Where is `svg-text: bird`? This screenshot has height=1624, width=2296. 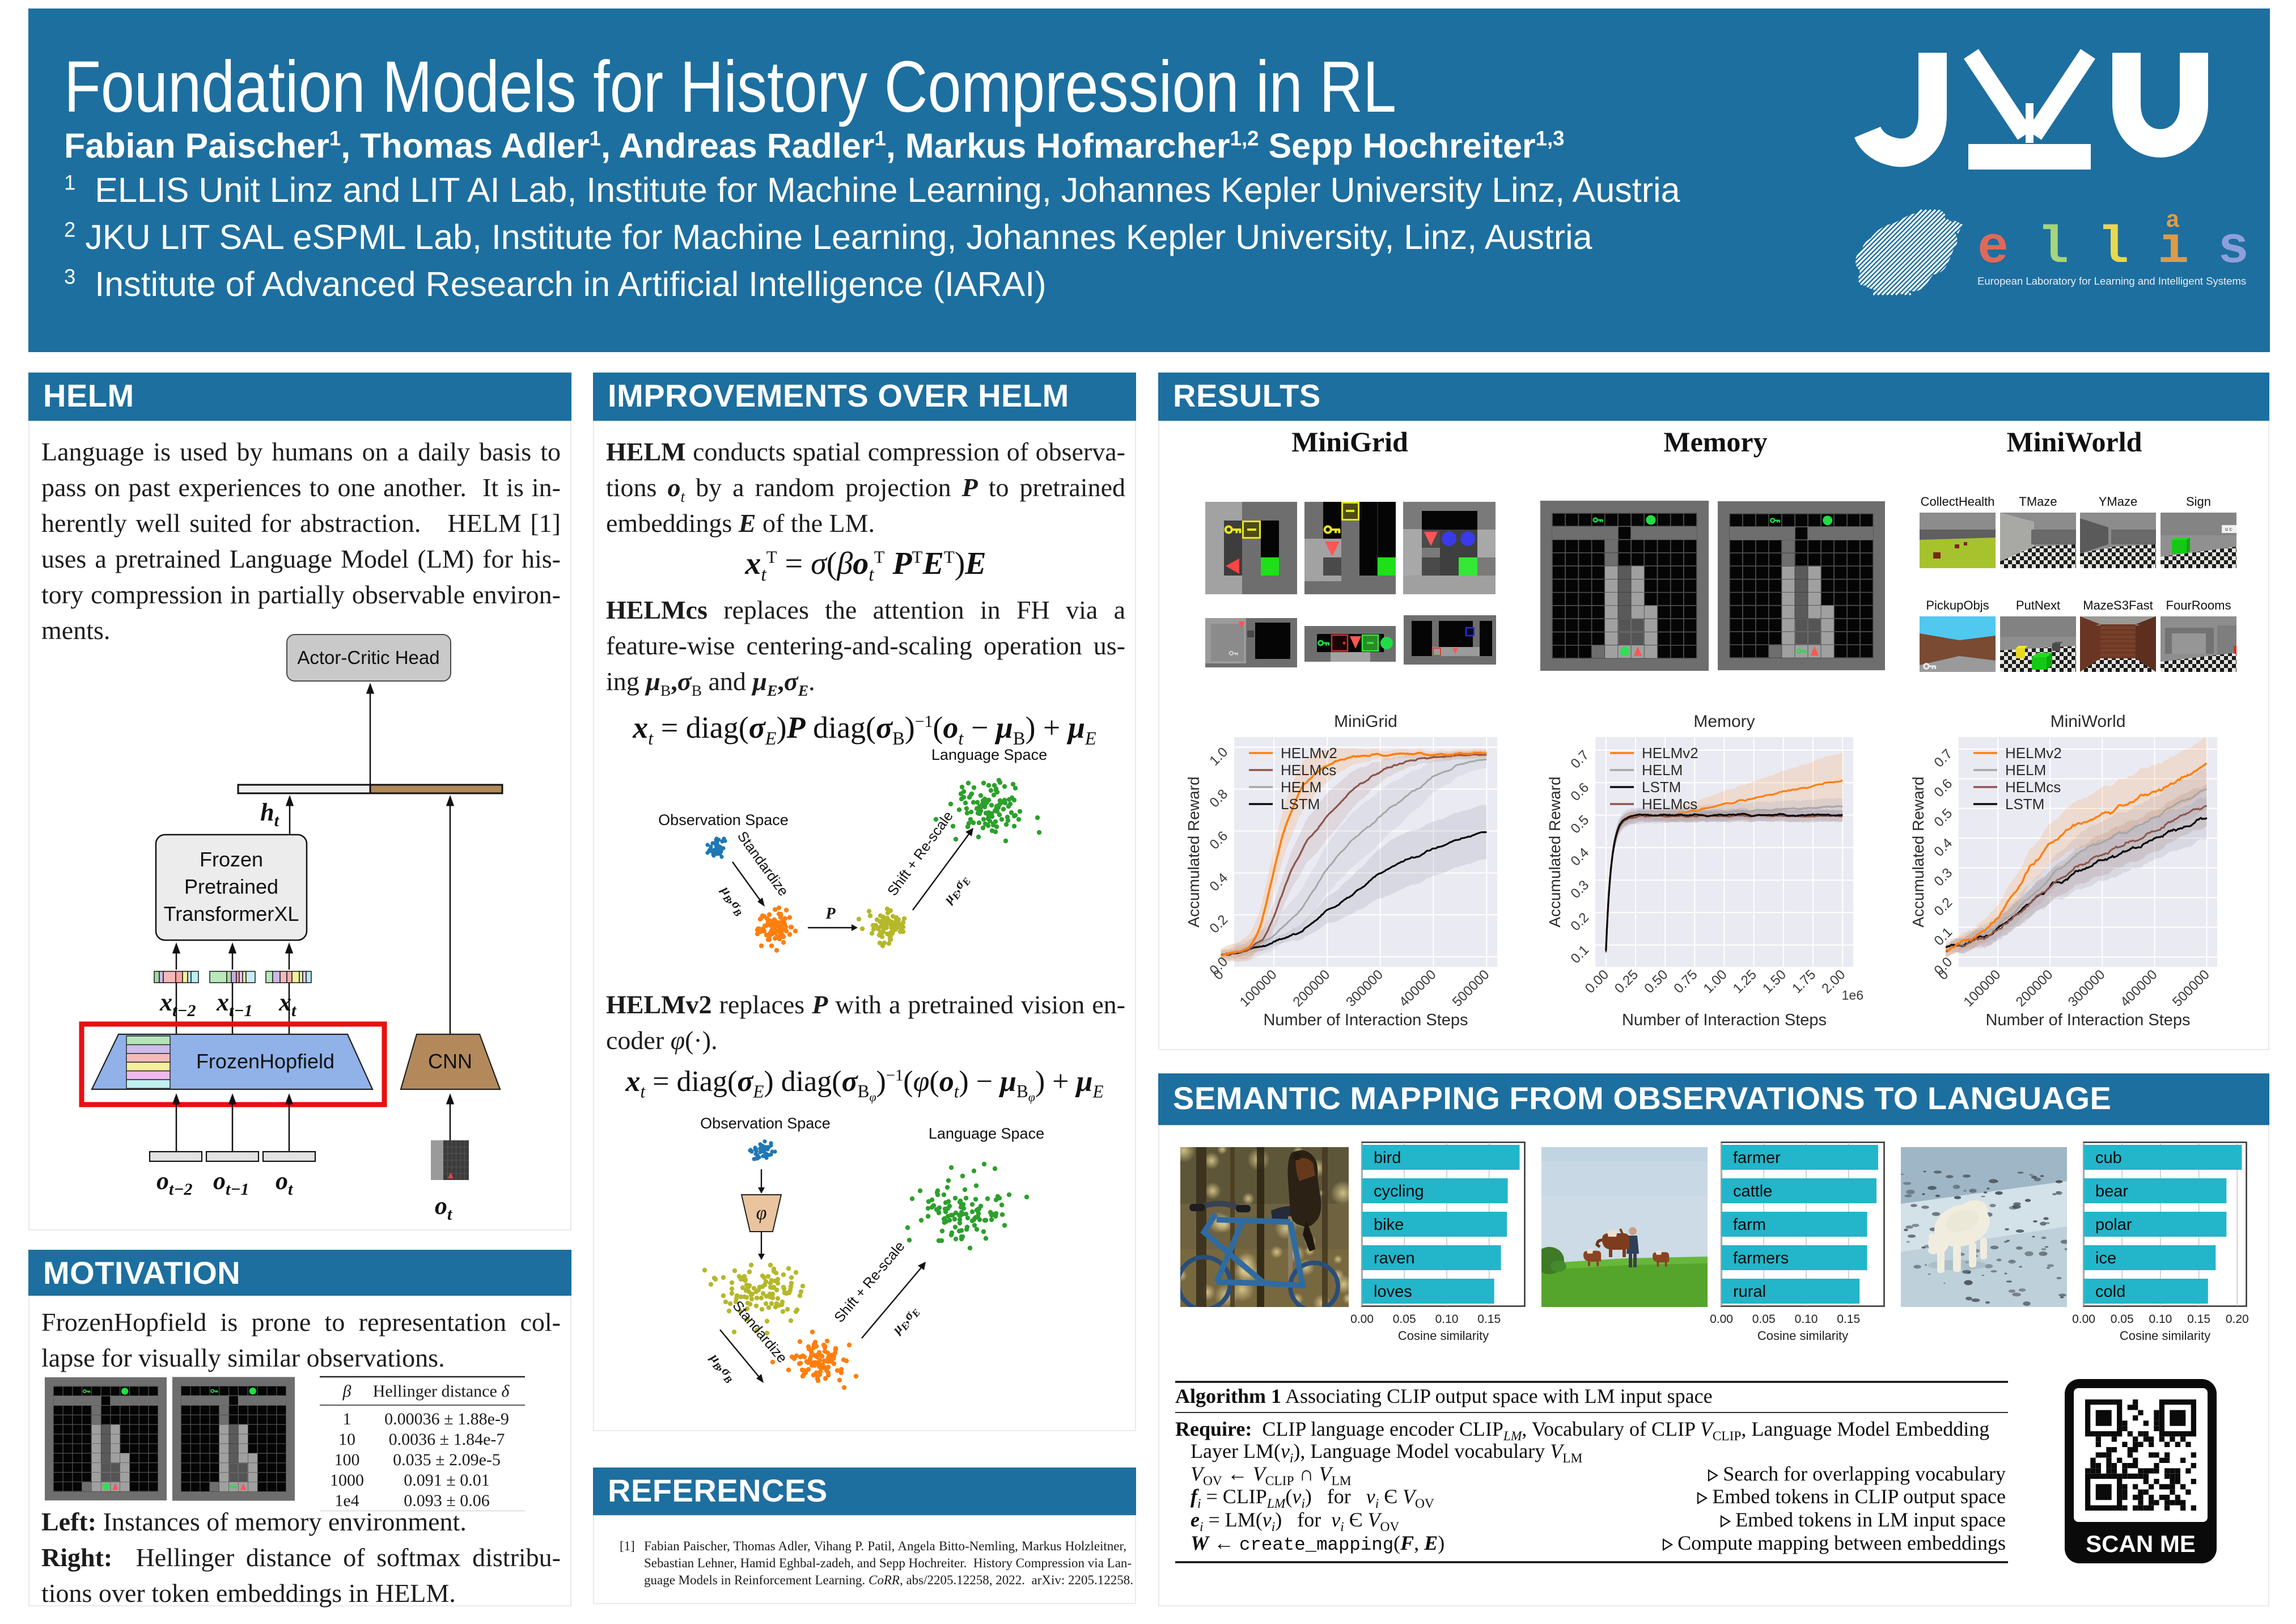 svg-text: bird is located at coordinates (1388, 1158).